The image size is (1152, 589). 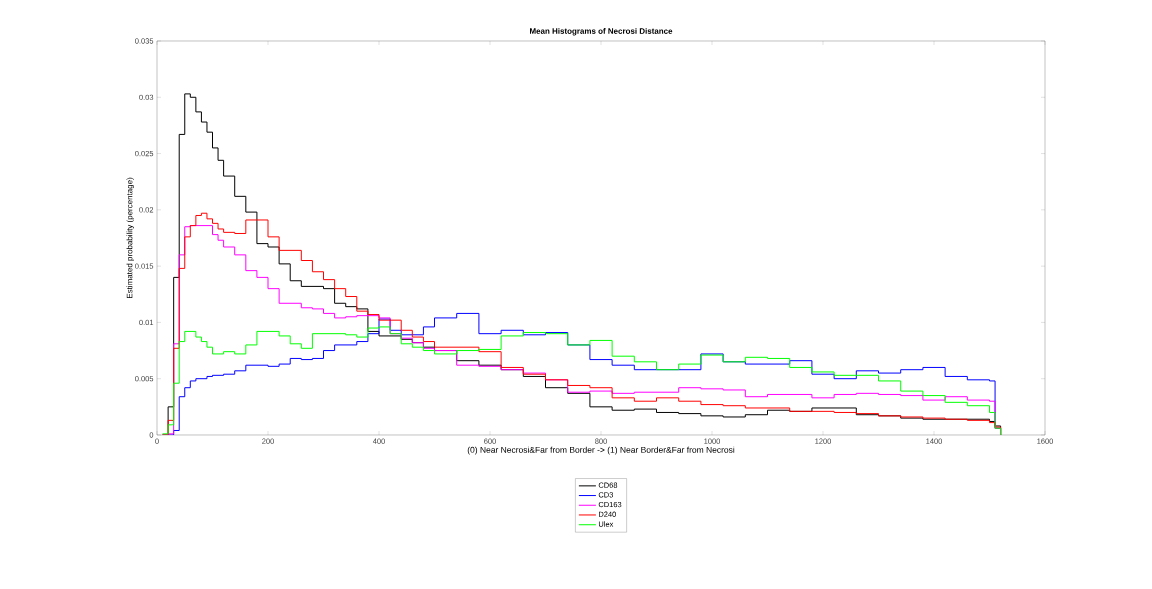 I want to click on x-axis-title: (0) Near Necrosi&Far from Border -> (1) Near Border&Far from Necrosi, so click(x=601, y=450).